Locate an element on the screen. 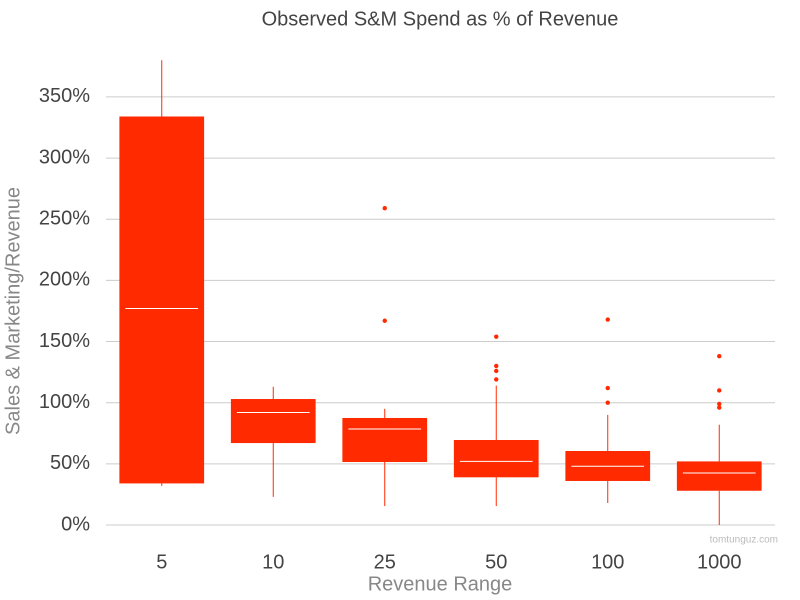 Image resolution: width=800 pixels, height=600 pixels. chart-title: Observed S&M Spend as % of Revenue is located at coordinates (440, 19).